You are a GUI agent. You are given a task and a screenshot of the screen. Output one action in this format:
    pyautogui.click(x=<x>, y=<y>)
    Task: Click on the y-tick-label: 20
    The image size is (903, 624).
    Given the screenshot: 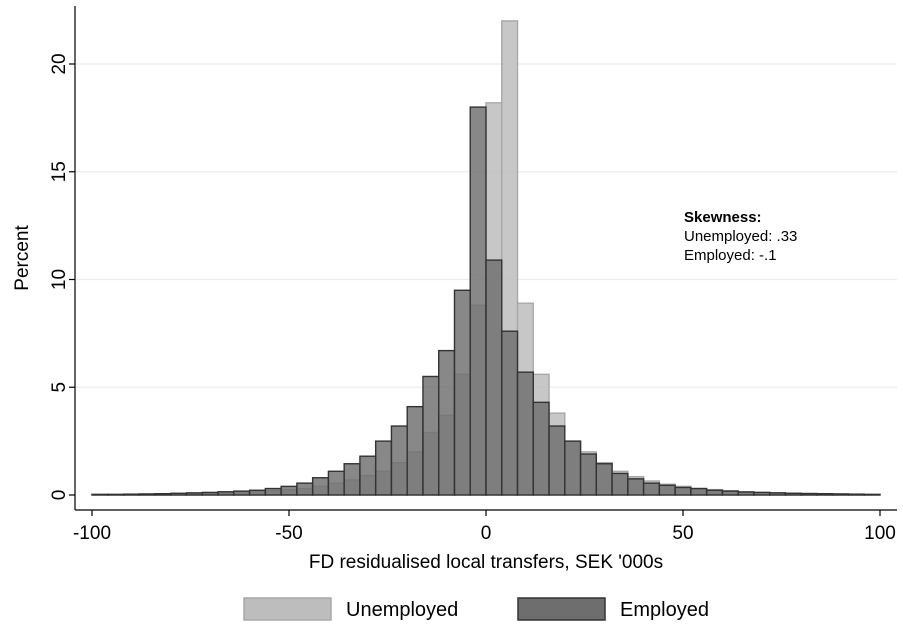 What is the action you would take?
    pyautogui.click(x=59, y=63)
    